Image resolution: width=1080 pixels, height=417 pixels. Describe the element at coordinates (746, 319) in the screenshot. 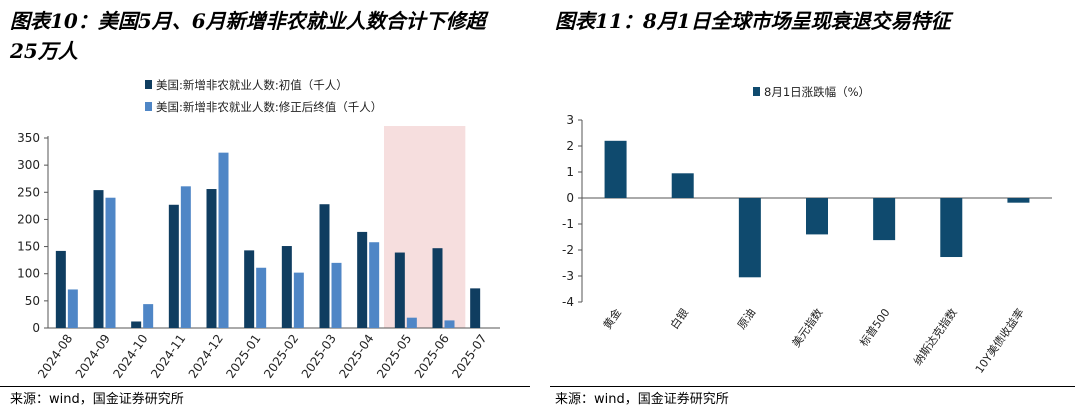

I see `right-x-tick-label: 原油` at that location.